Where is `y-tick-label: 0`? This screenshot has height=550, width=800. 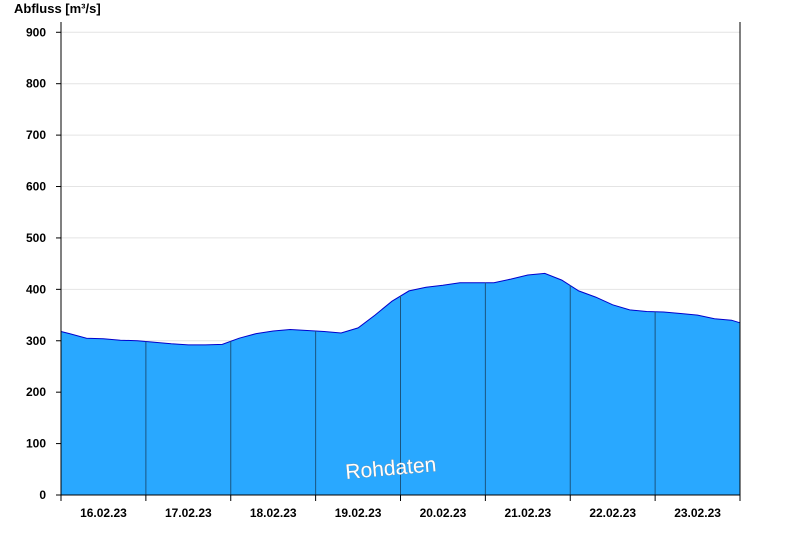 y-tick-label: 0 is located at coordinates (42, 495).